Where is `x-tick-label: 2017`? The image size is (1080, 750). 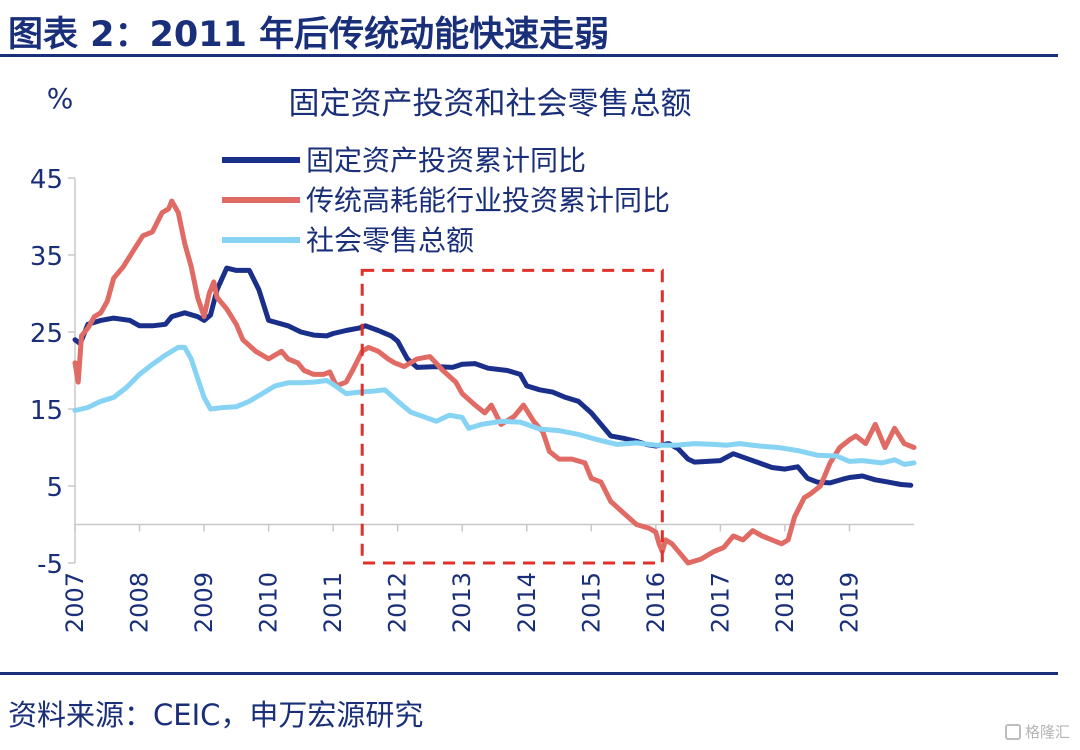
x-tick-label: 2017 is located at coordinates (720, 602).